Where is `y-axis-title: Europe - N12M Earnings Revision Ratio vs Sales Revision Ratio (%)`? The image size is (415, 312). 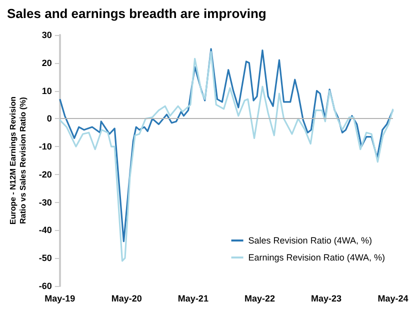 y-axis-title: Europe - N12M Earnings Revision Ratio vs Sales Revision Ratio (%) is located at coordinates (18, 160).